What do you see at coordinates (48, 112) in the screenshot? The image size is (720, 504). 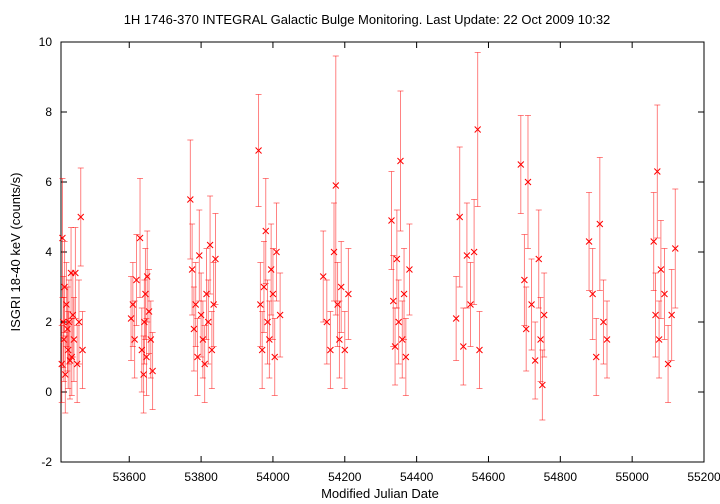 I see `y-tick-label: 8` at bounding box center [48, 112].